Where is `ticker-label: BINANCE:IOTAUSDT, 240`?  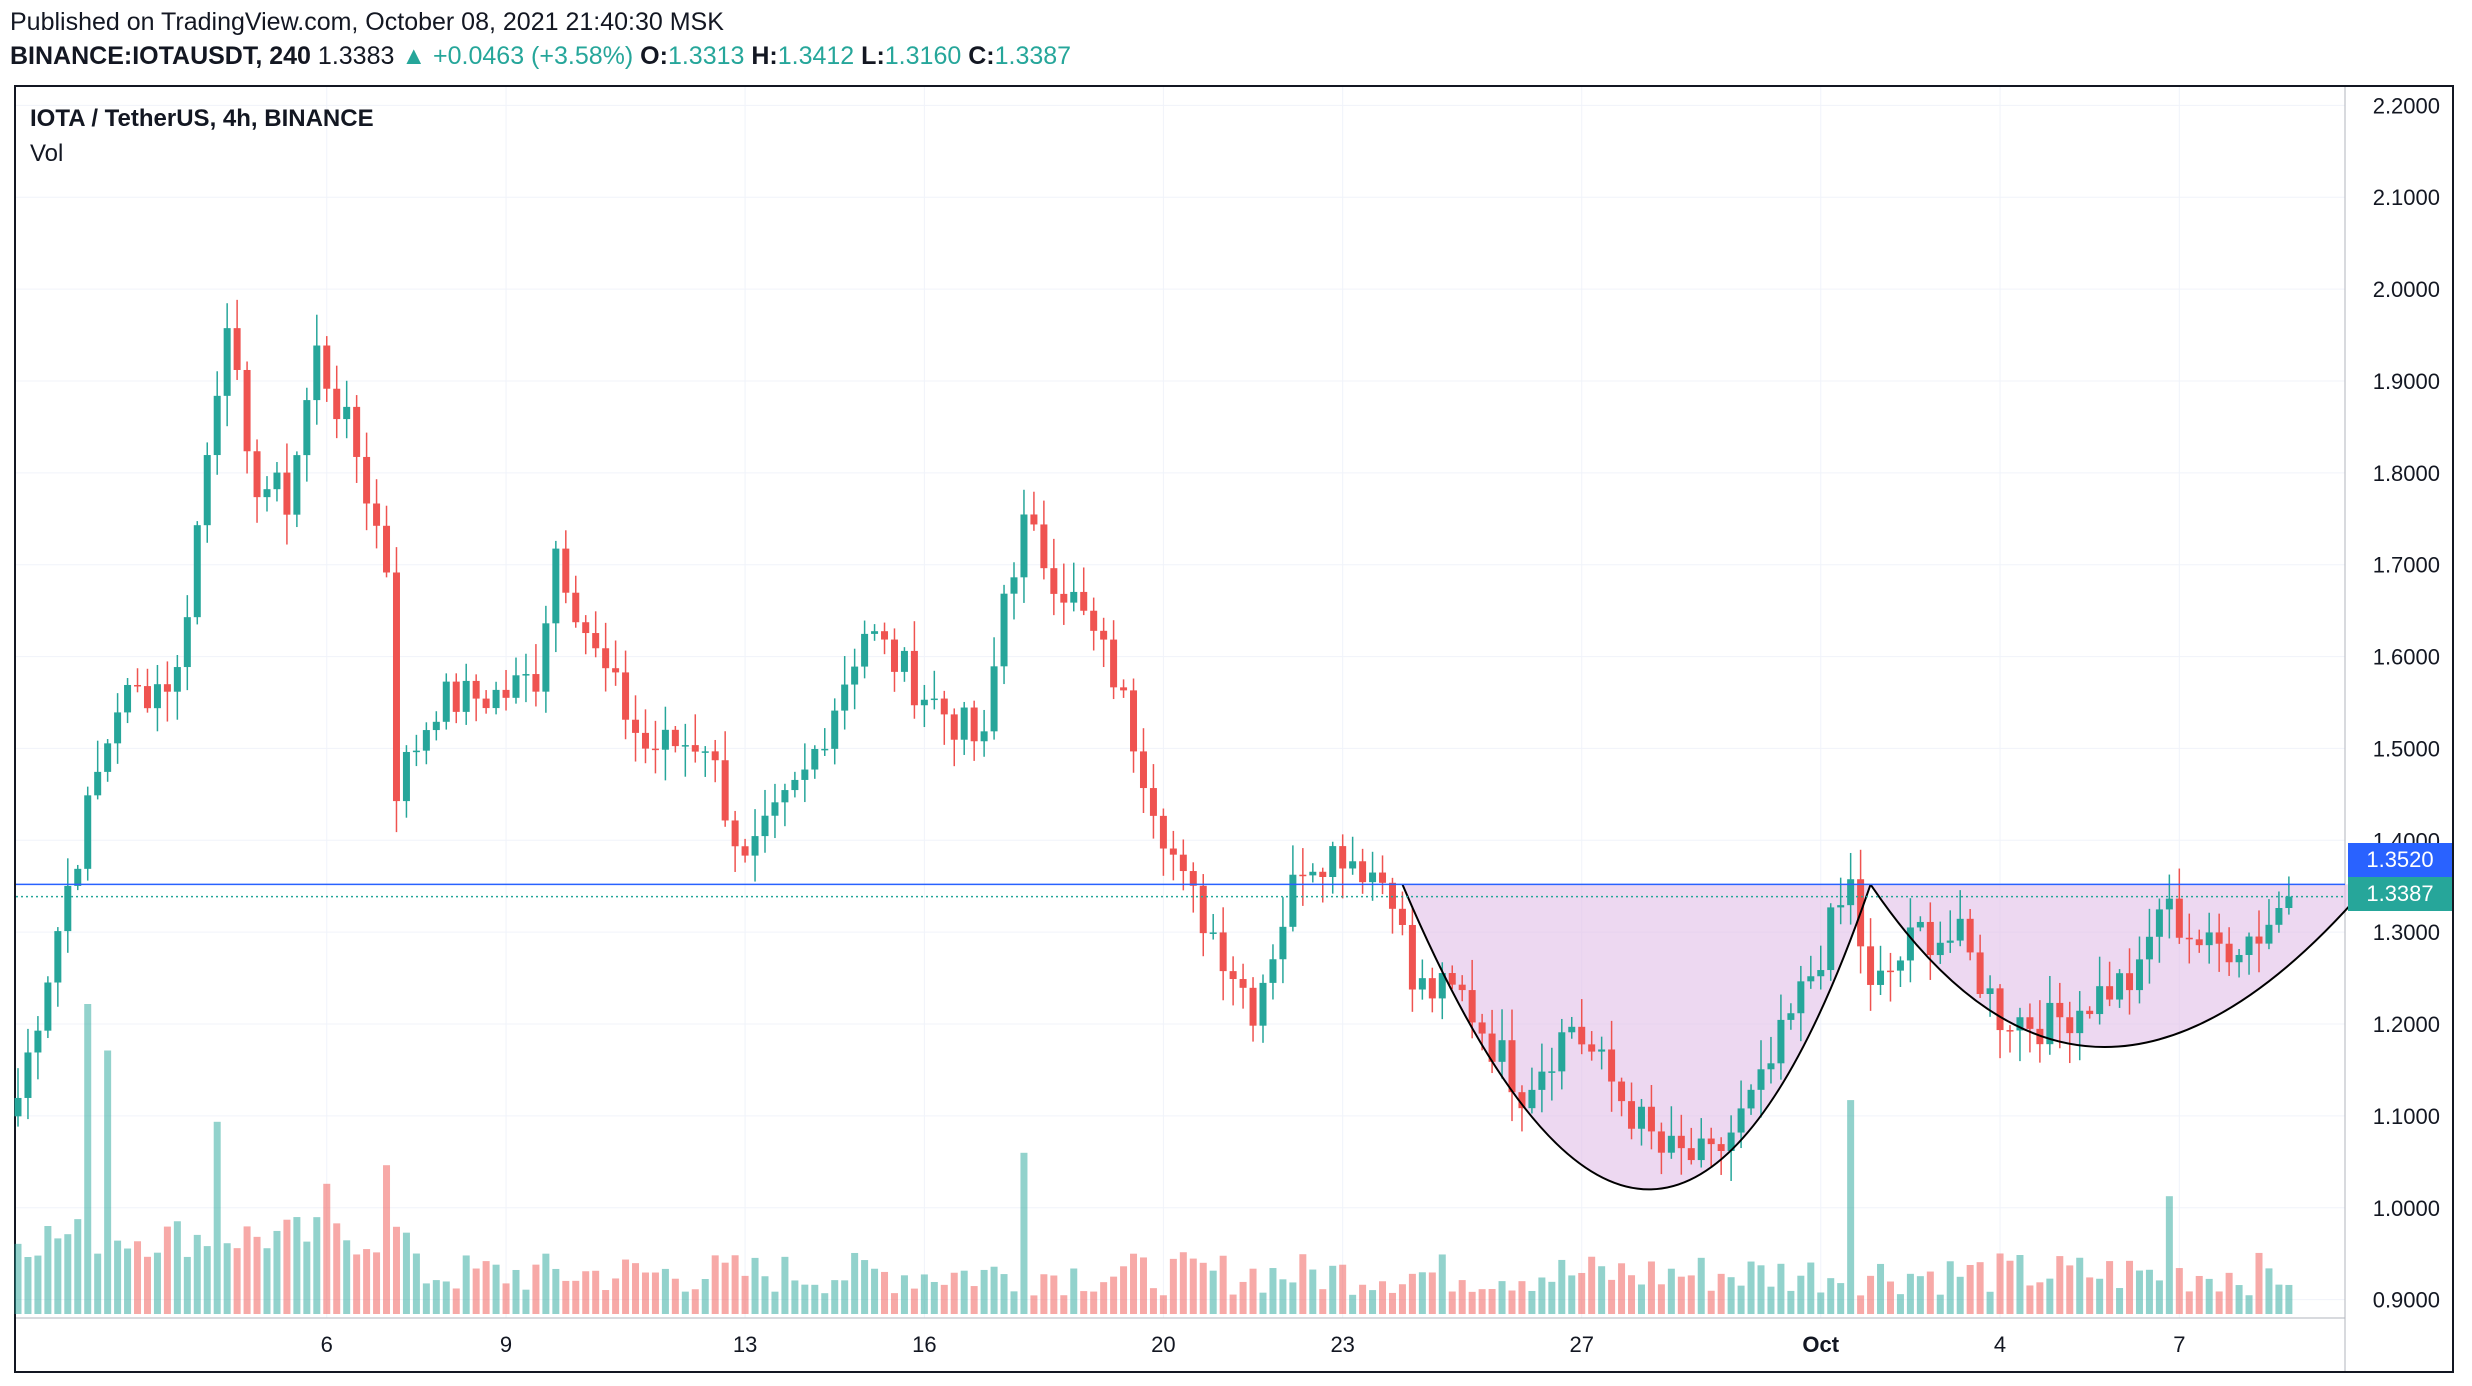
ticker-label: BINANCE:IOTAUSDT, 240 is located at coordinates (160, 56).